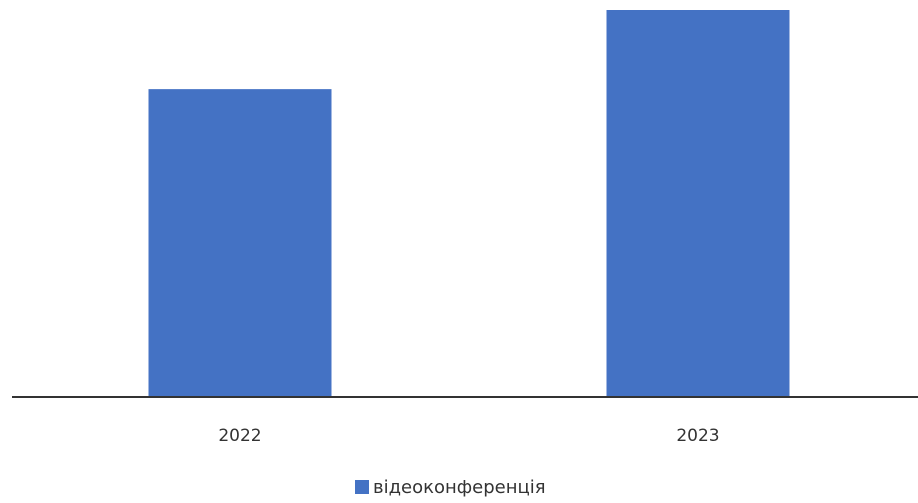 The height and width of the screenshot is (503, 918). What do you see at coordinates (240, 243) in the screenshot?
I see `bar` at bounding box center [240, 243].